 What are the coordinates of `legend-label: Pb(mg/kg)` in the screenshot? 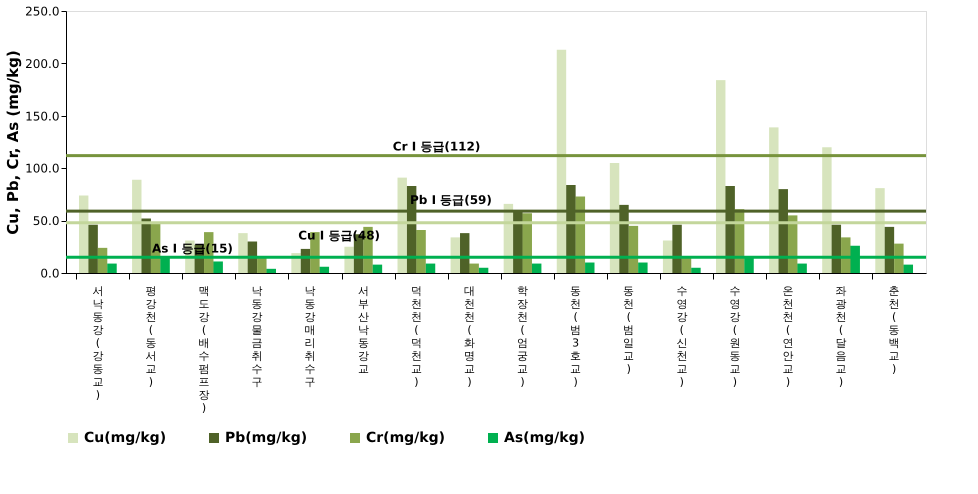 It's located at (266, 438).